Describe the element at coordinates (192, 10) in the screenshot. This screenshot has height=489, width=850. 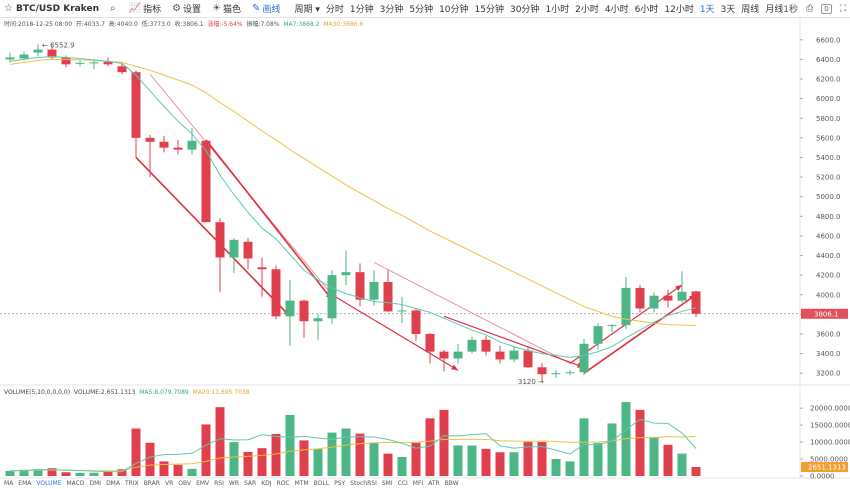
I see `settings-label: 设置` at that location.